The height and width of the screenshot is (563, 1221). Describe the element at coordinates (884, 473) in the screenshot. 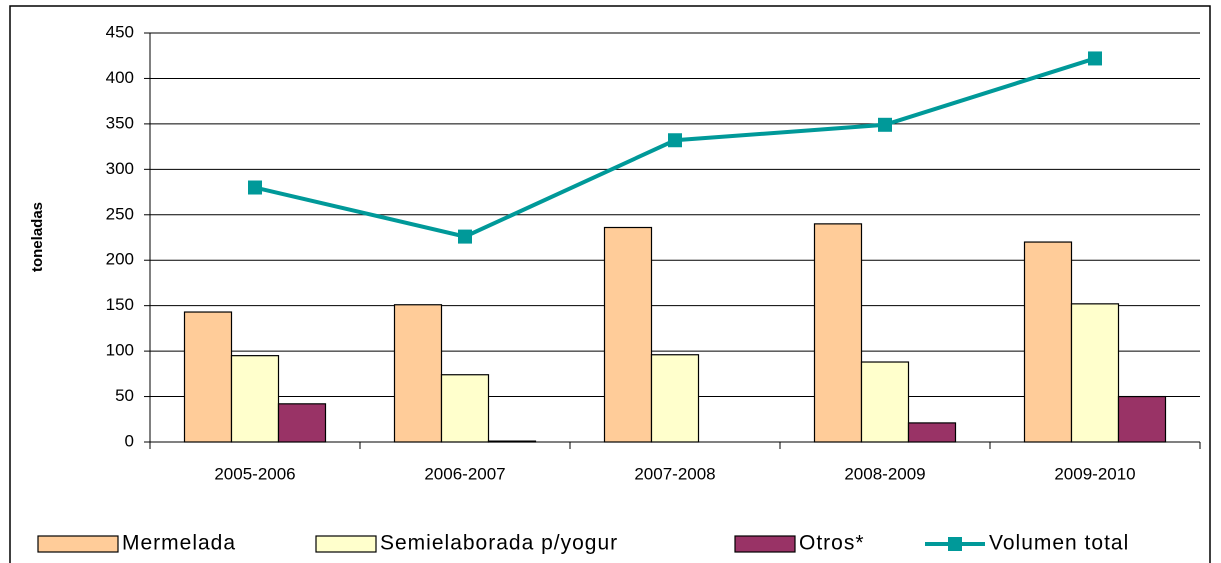

I see `x-tick-label: 2008-2009` at that location.